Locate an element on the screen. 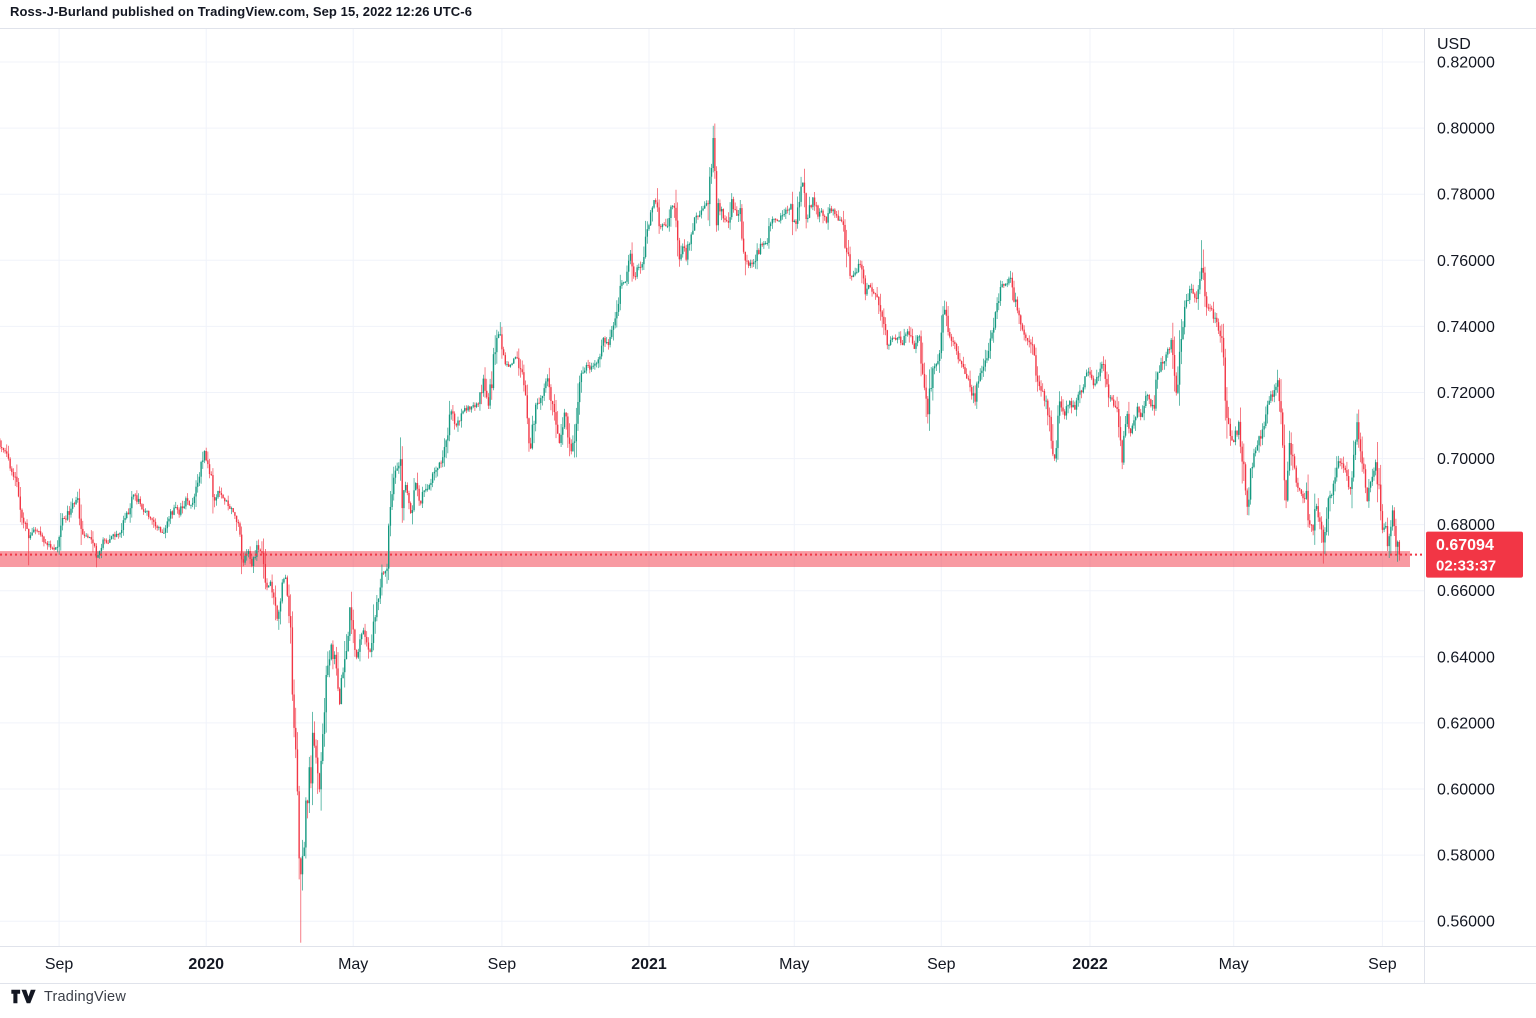 The image size is (1536, 1018). support-band is located at coordinates (705, 559).